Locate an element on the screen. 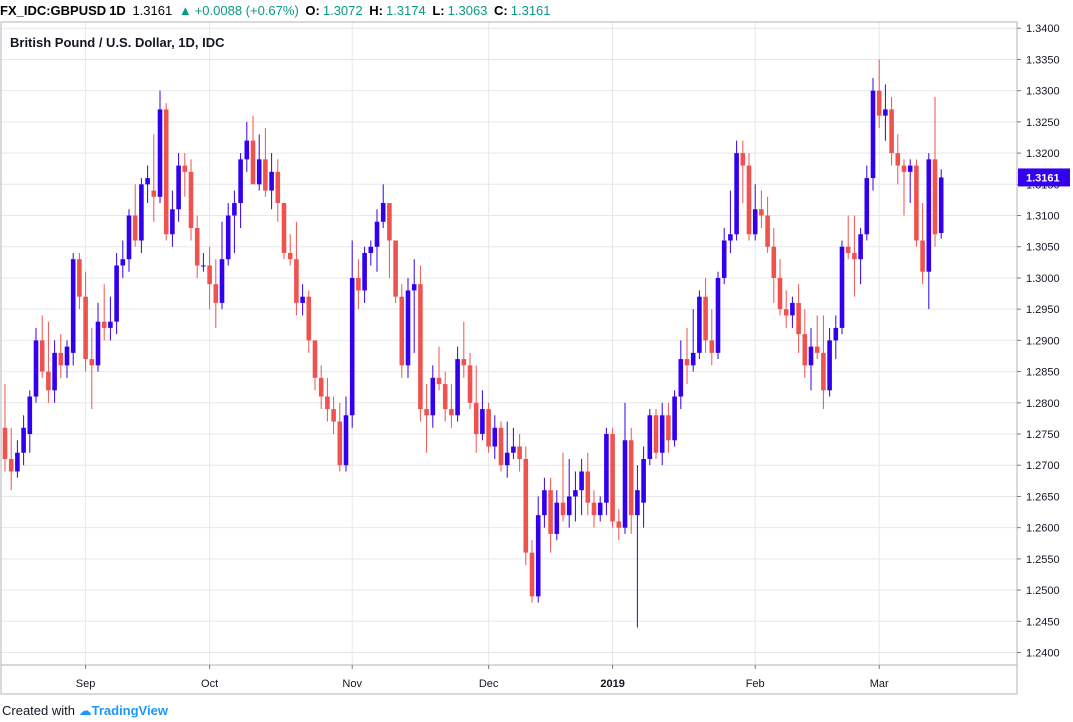 This screenshot has width=1073, height=722. y-tick-label: 1.3000 is located at coordinates (1043, 279).